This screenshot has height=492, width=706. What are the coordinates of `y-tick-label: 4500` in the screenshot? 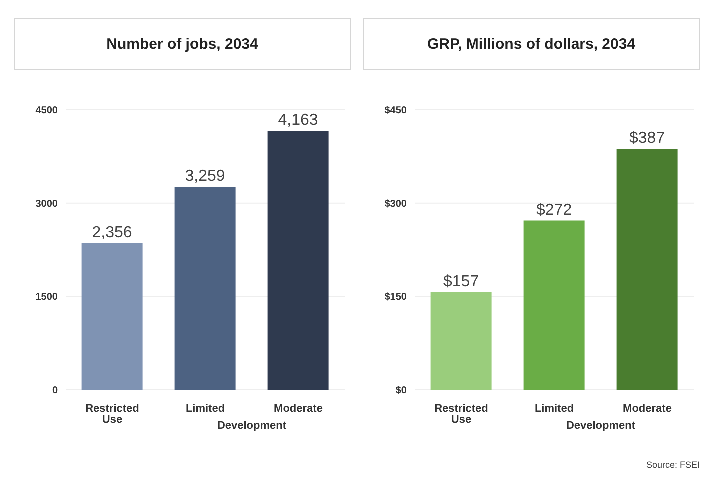 It's located at (47, 111).